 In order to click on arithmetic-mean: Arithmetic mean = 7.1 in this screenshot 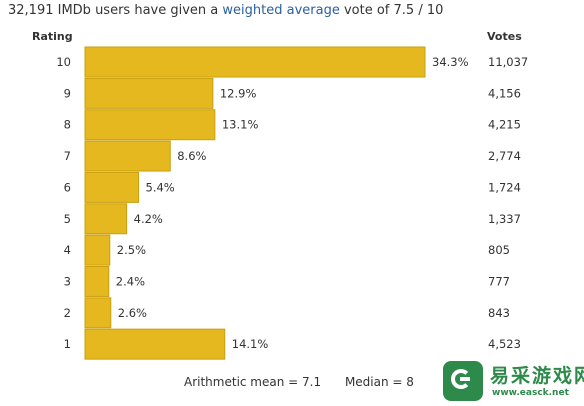, I will do `click(253, 382)`.